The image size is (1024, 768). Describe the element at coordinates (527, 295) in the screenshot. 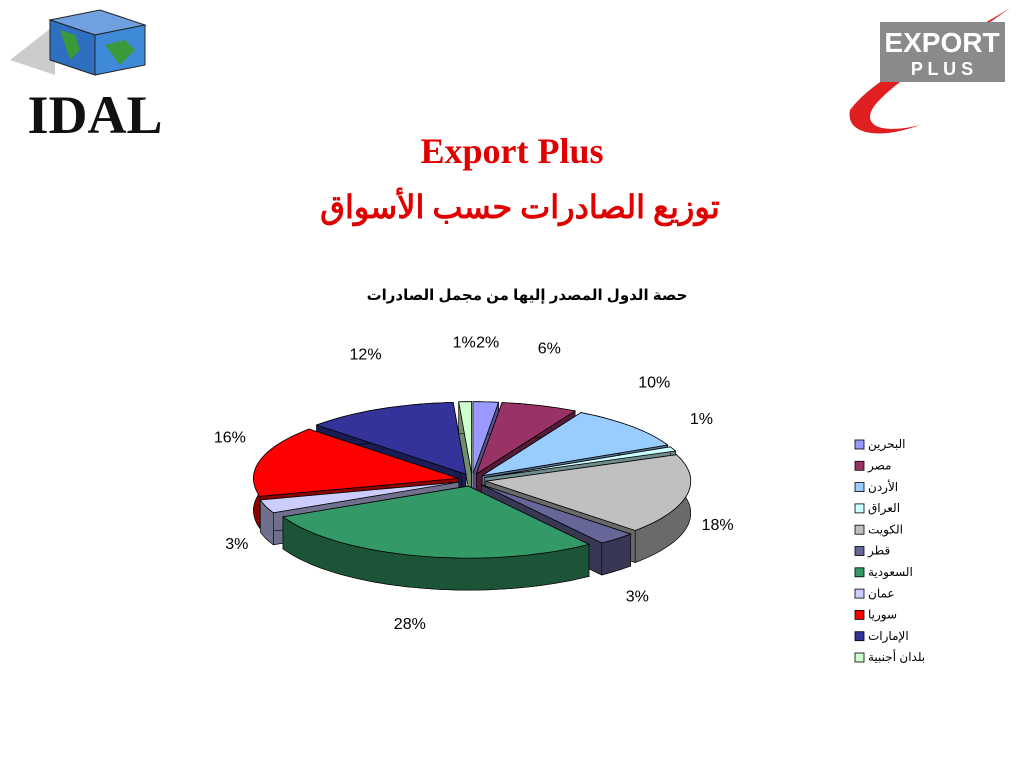

I see `chart-title: حصة الدول المصدر إليها من مجمل الصادرات` at that location.